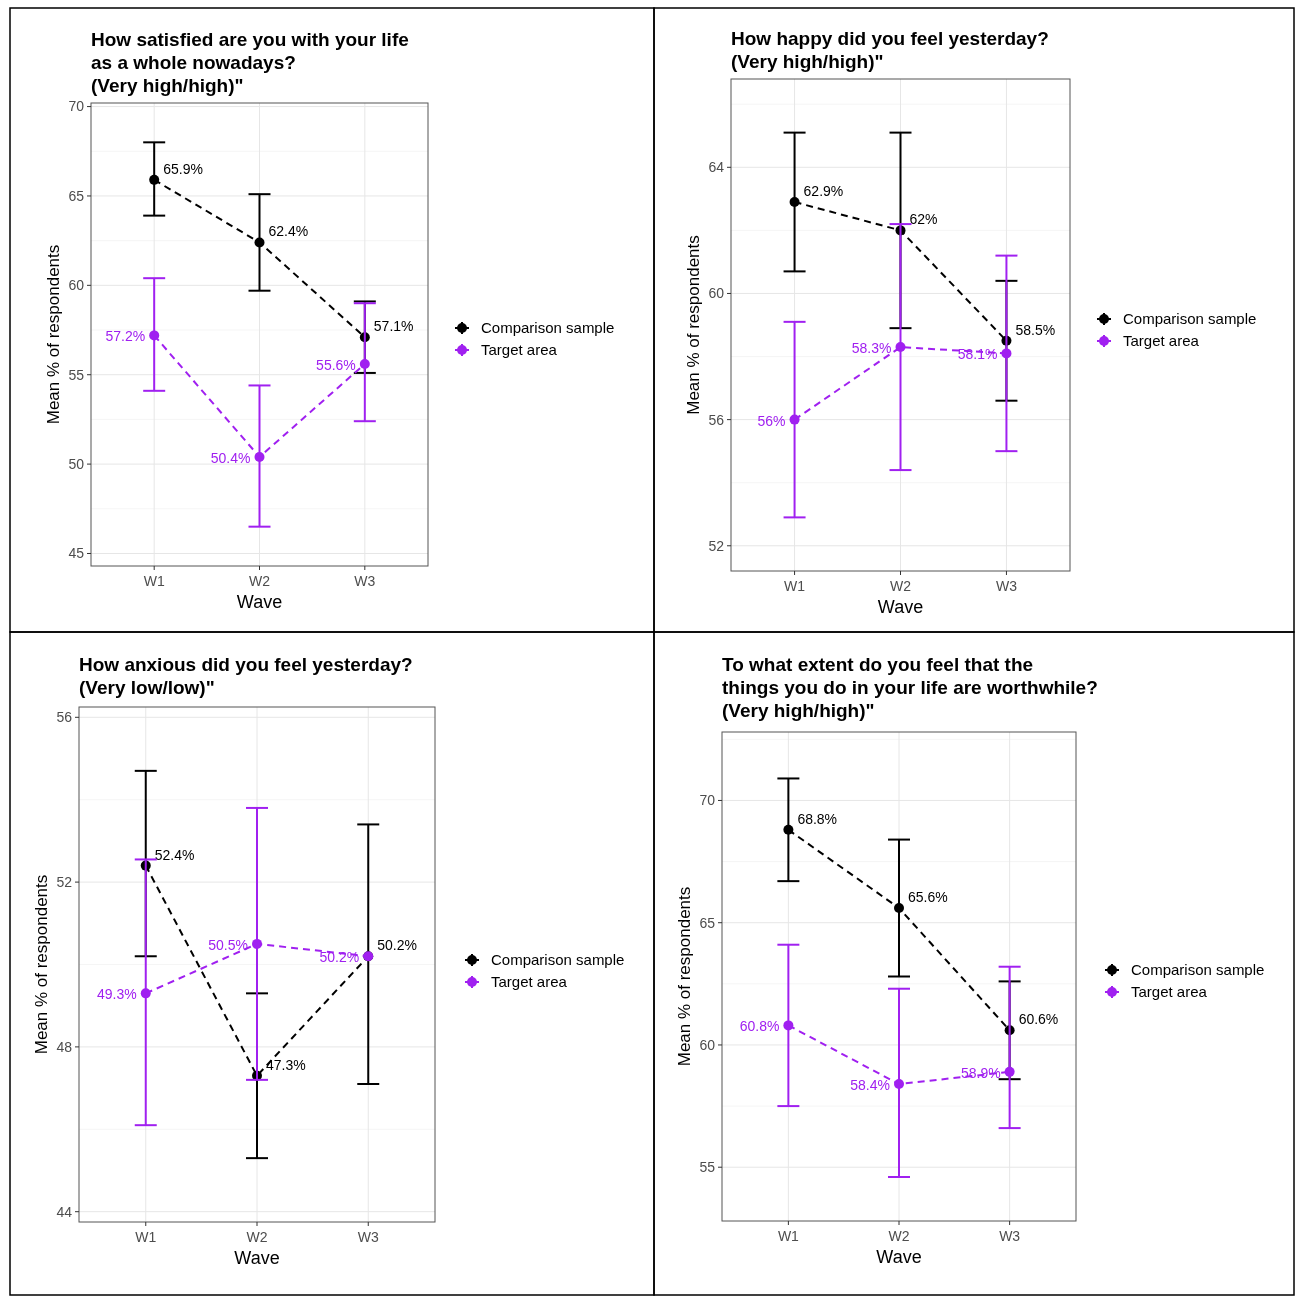 The height and width of the screenshot is (1299, 1295). I want to click on chart-title: How happy did you feel yesterday? (Very high/high)", so click(890, 49).